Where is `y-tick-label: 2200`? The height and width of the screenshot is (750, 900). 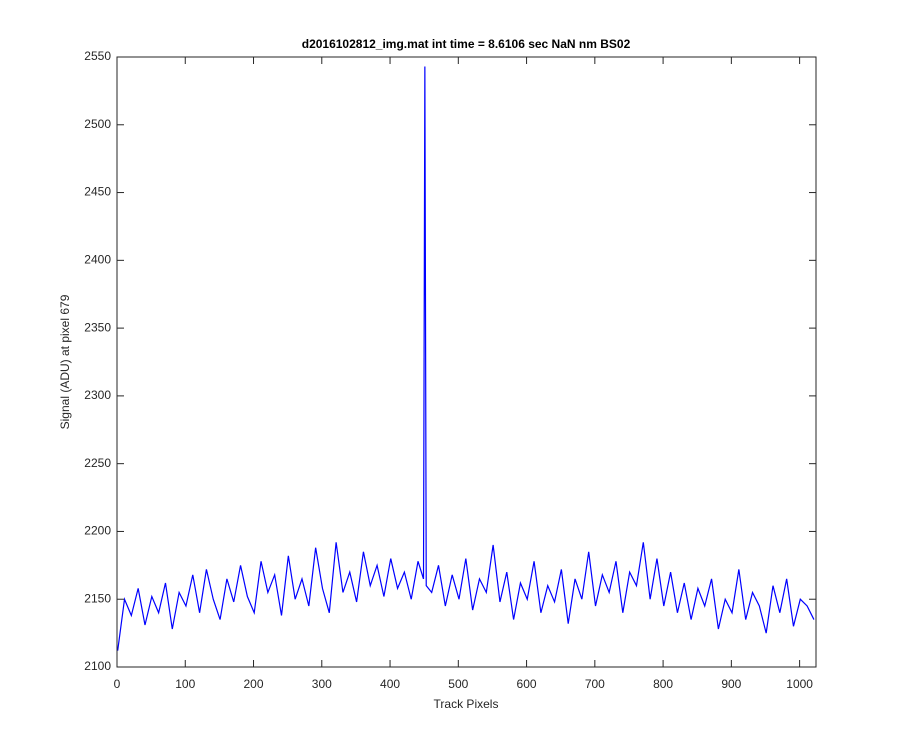
y-tick-label: 2200 is located at coordinates (97, 531).